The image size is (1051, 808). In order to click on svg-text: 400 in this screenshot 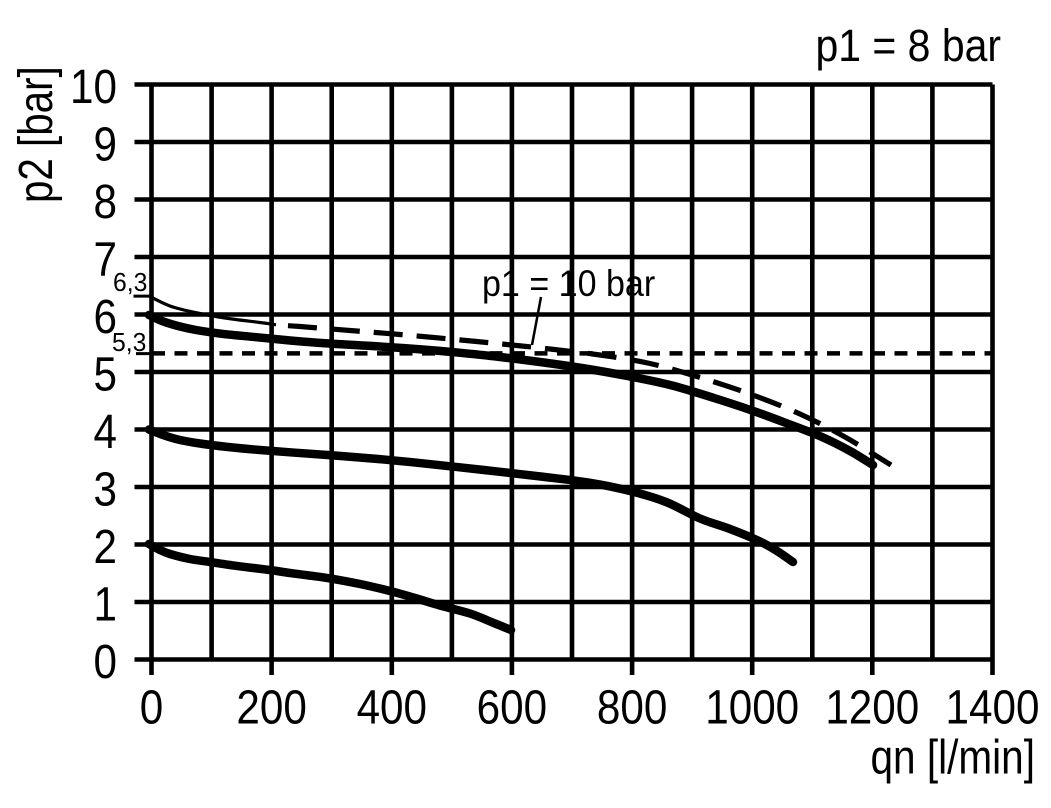, I will do `click(392, 707)`.